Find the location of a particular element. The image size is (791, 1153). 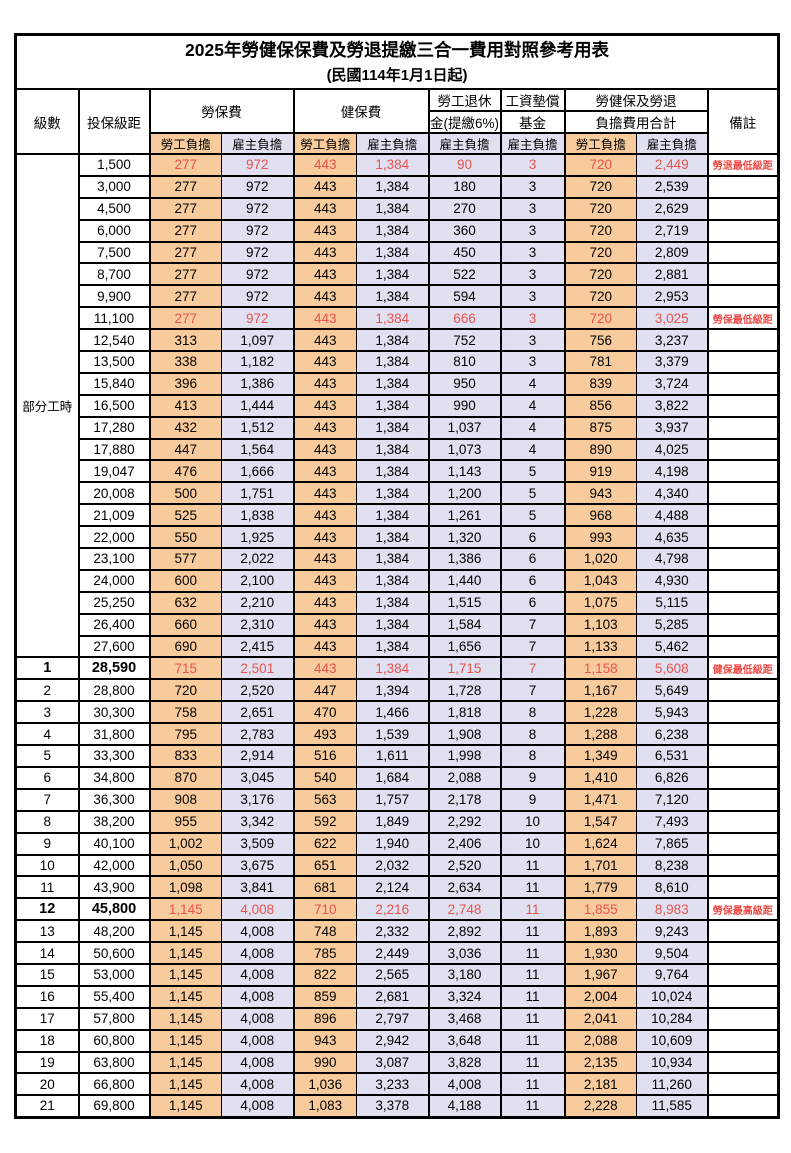

salary-bracket-cell: 9,900 is located at coordinates (114, 296).